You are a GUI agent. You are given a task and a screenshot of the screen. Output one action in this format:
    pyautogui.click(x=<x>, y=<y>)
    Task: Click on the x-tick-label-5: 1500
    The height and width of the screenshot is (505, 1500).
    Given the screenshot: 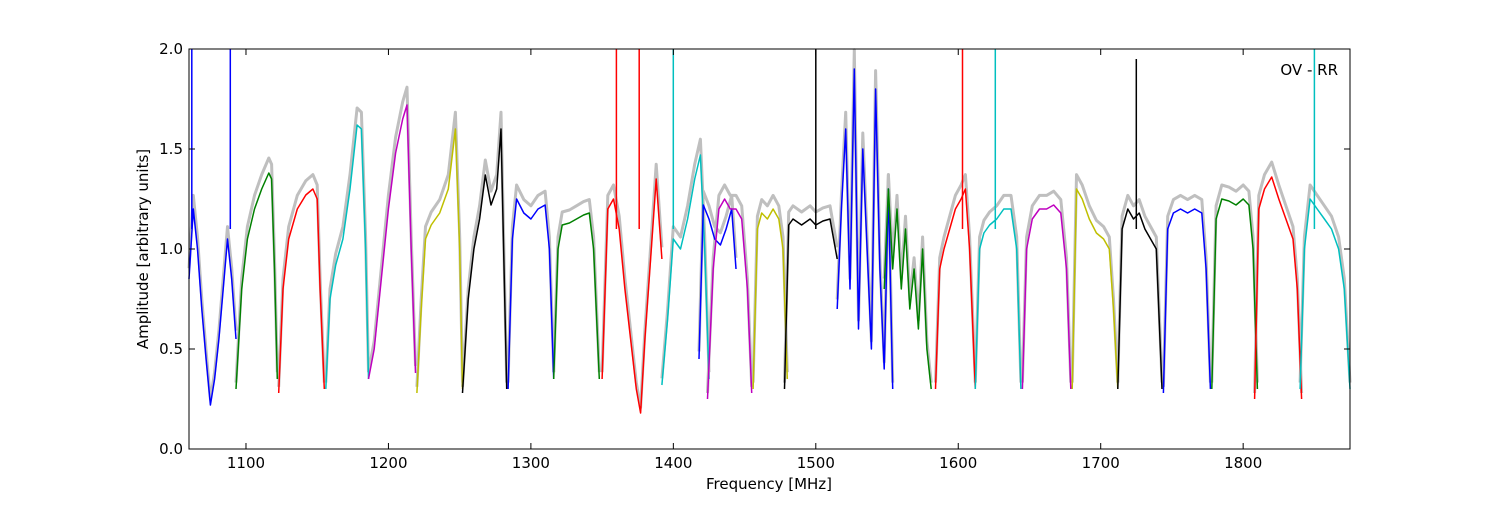 What is the action you would take?
    pyautogui.click(x=816, y=463)
    